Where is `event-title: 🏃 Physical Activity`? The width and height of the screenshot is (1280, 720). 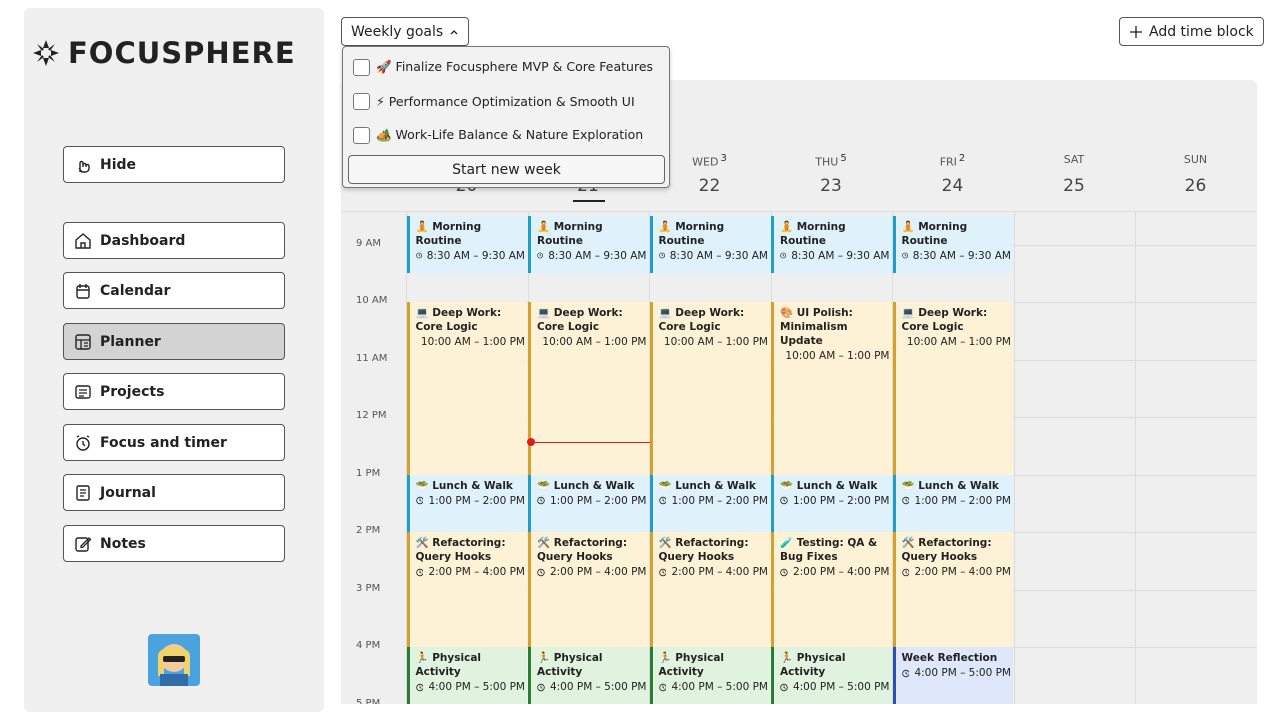
event-title: 🏃 Physical Activity is located at coordinates (691, 665).